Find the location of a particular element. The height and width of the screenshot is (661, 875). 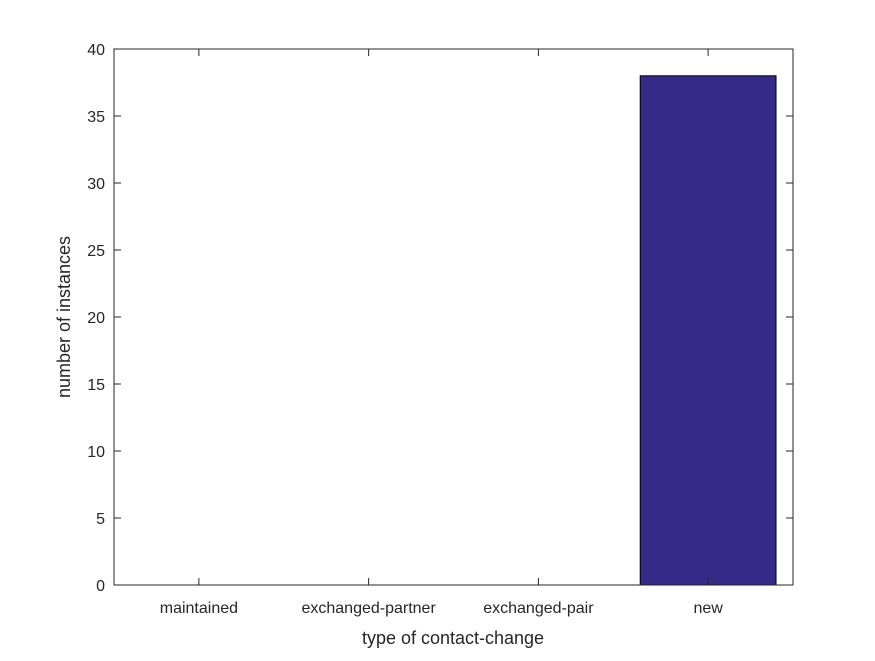

y-tick-label: 40 is located at coordinates (96, 50).